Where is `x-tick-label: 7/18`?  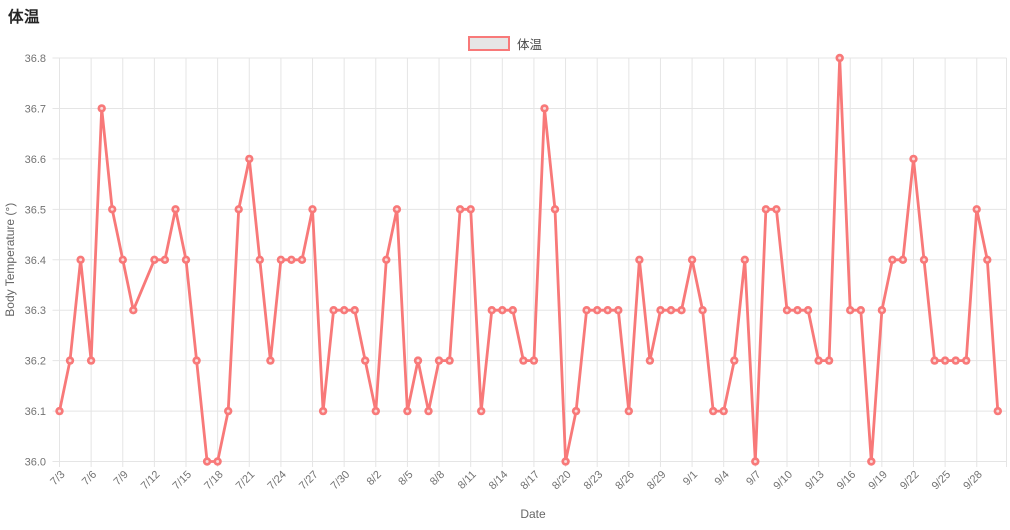 x-tick-label: 7/18 is located at coordinates (214, 481).